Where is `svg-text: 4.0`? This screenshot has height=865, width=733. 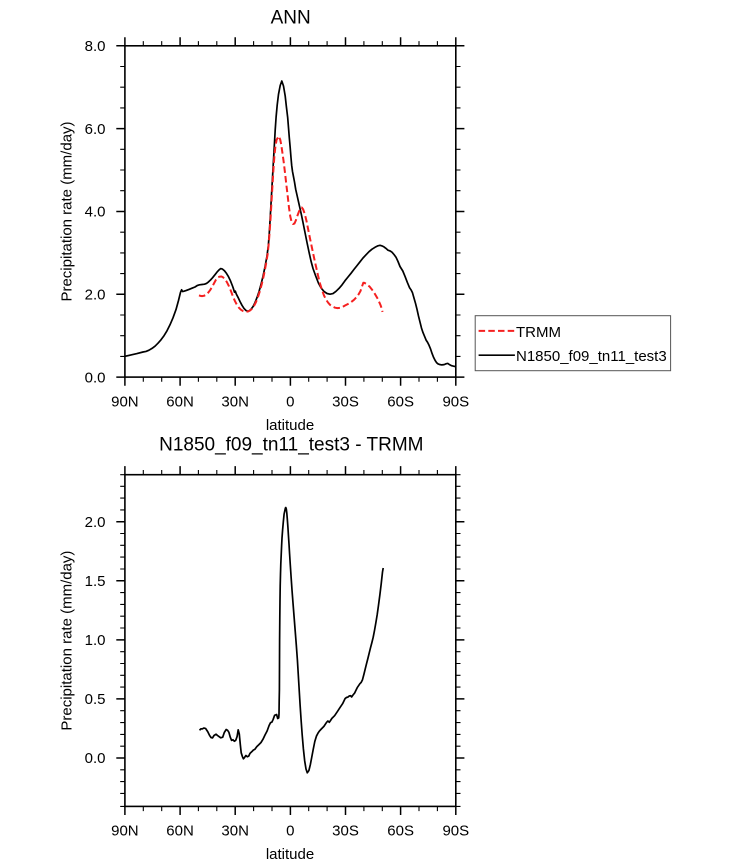 svg-text: 4.0 is located at coordinates (95, 212).